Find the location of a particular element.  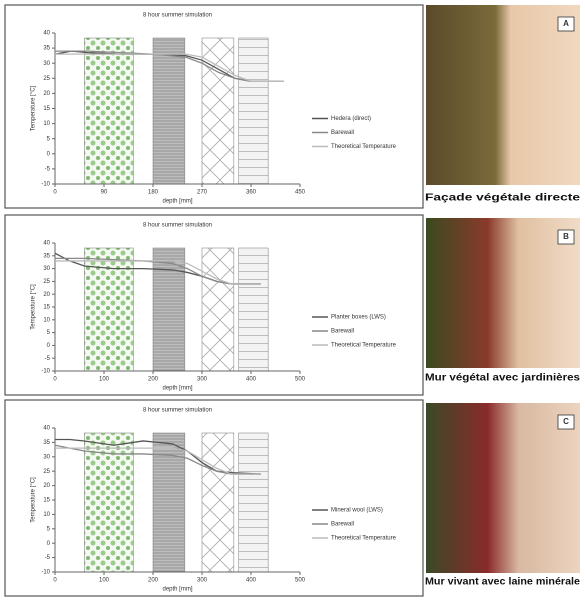

photo-caption: Façade végétale directe is located at coordinates (503, 198).